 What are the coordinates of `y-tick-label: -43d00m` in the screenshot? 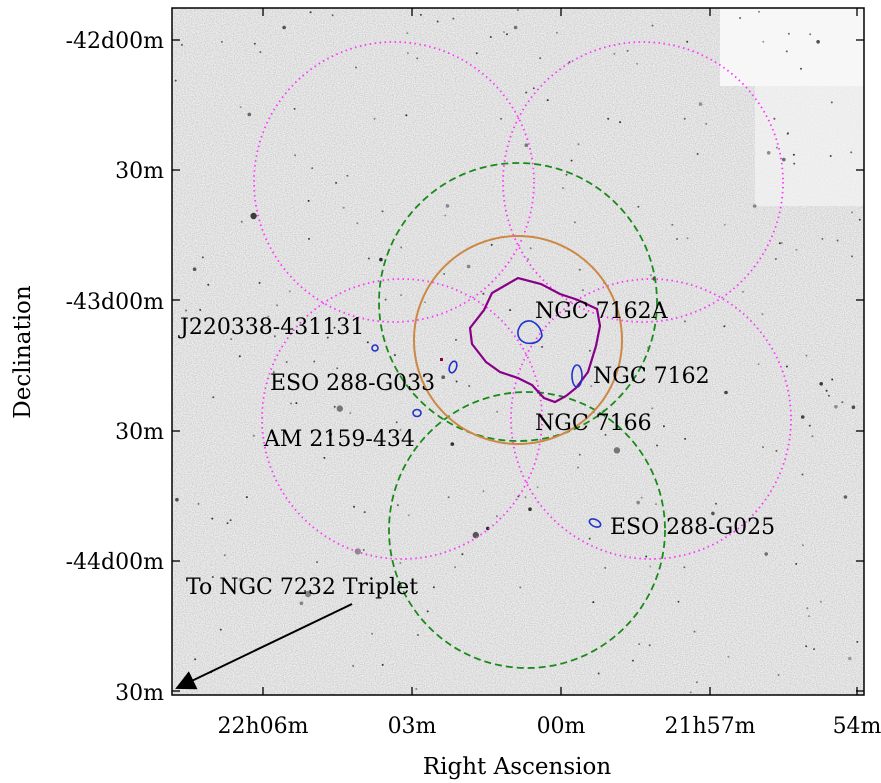 It's located at (115, 302).